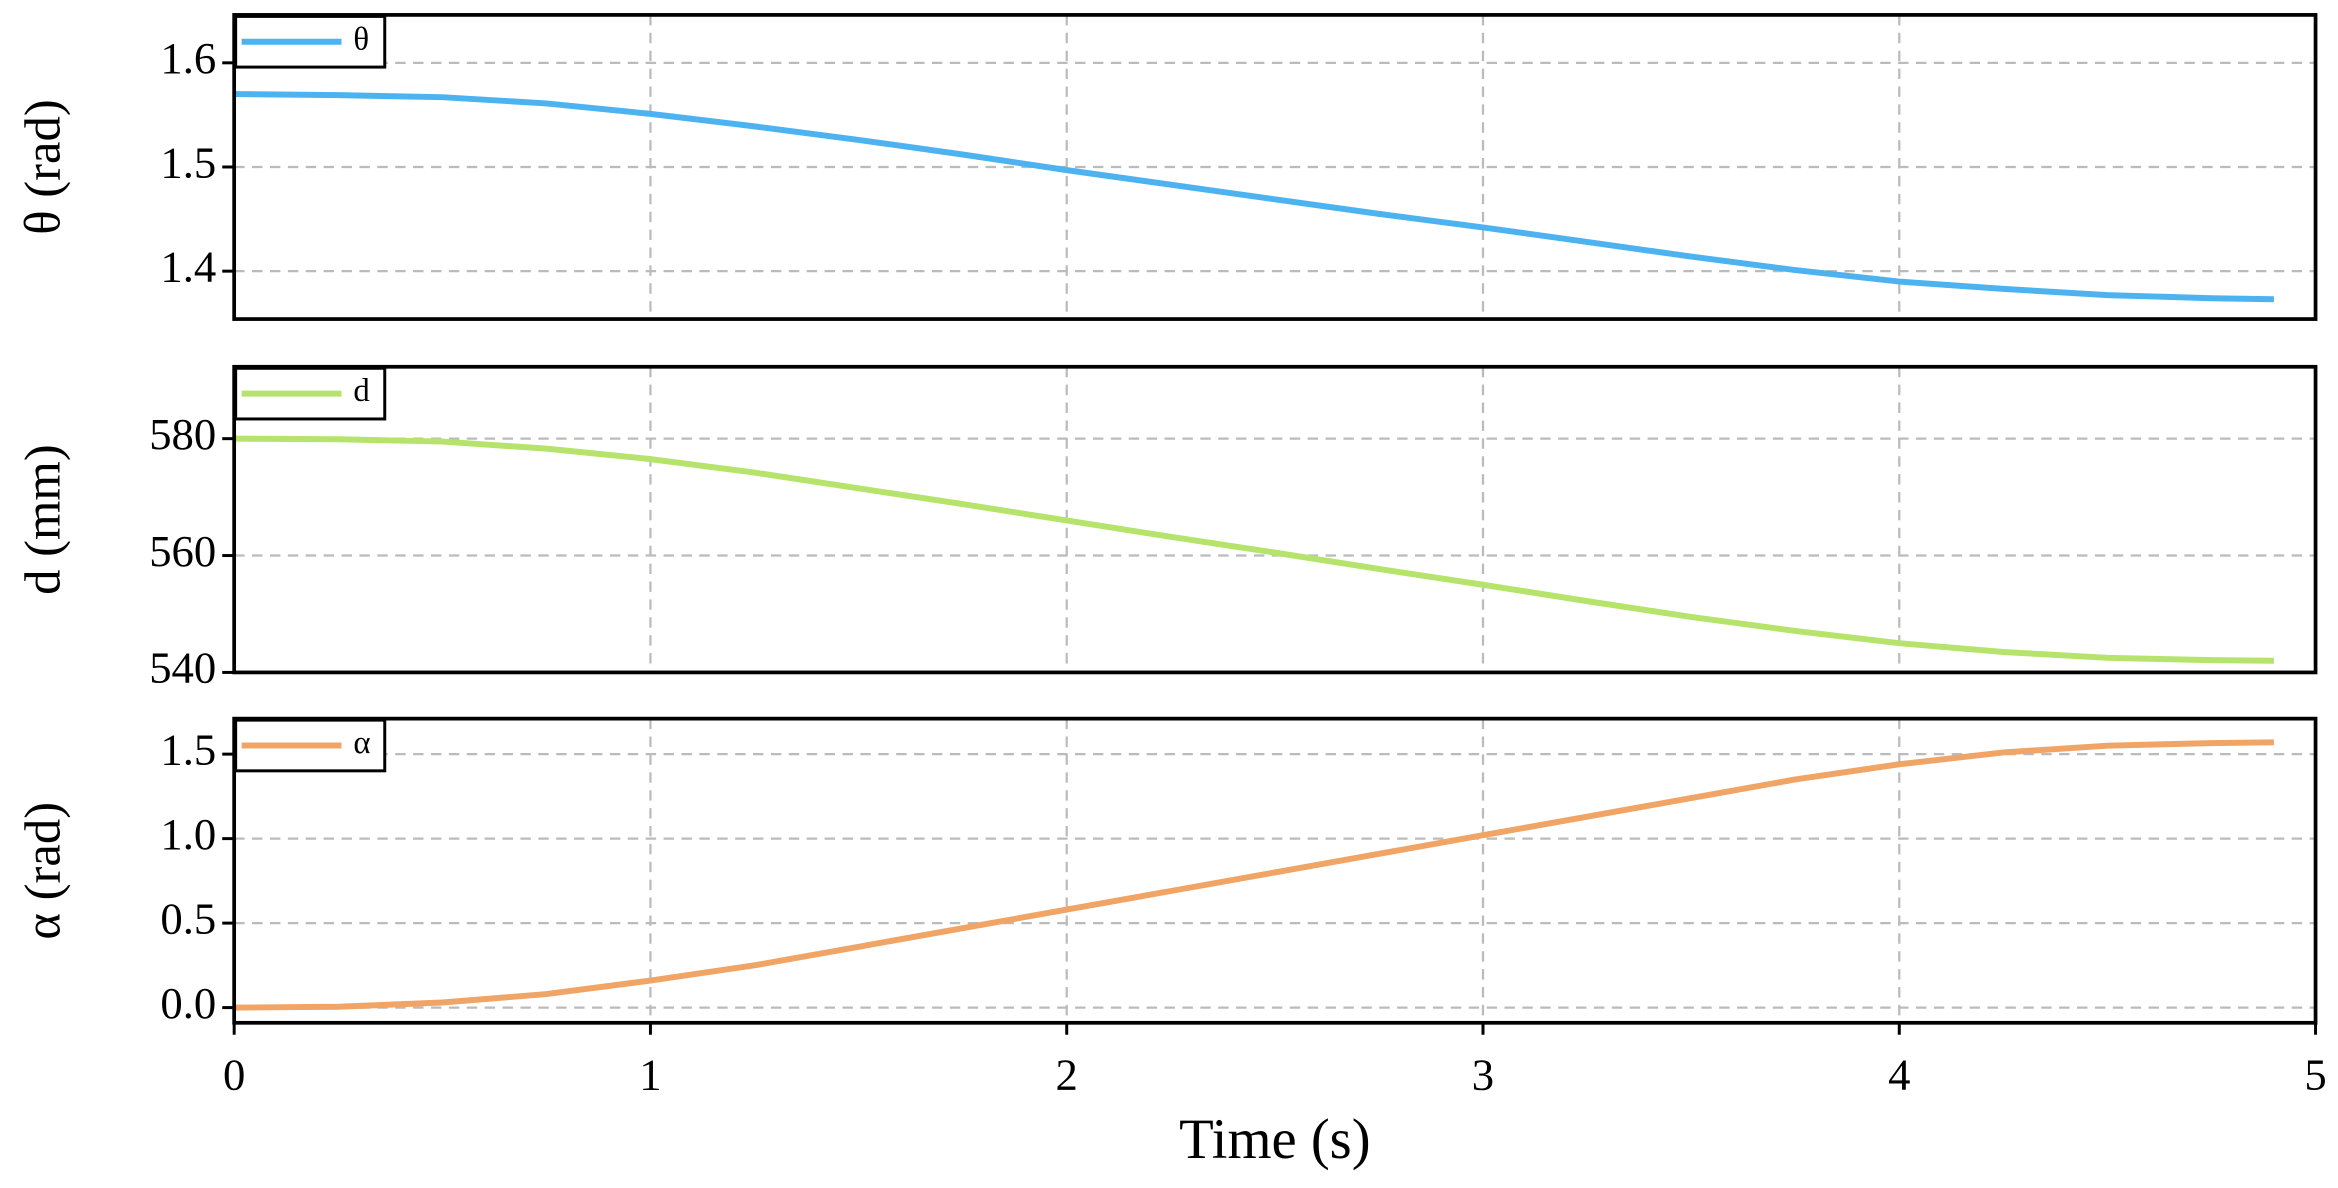 The height and width of the screenshot is (1188, 2338). Describe the element at coordinates (234, 1075) in the screenshot. I see `x-tick-label: 0` at that location.